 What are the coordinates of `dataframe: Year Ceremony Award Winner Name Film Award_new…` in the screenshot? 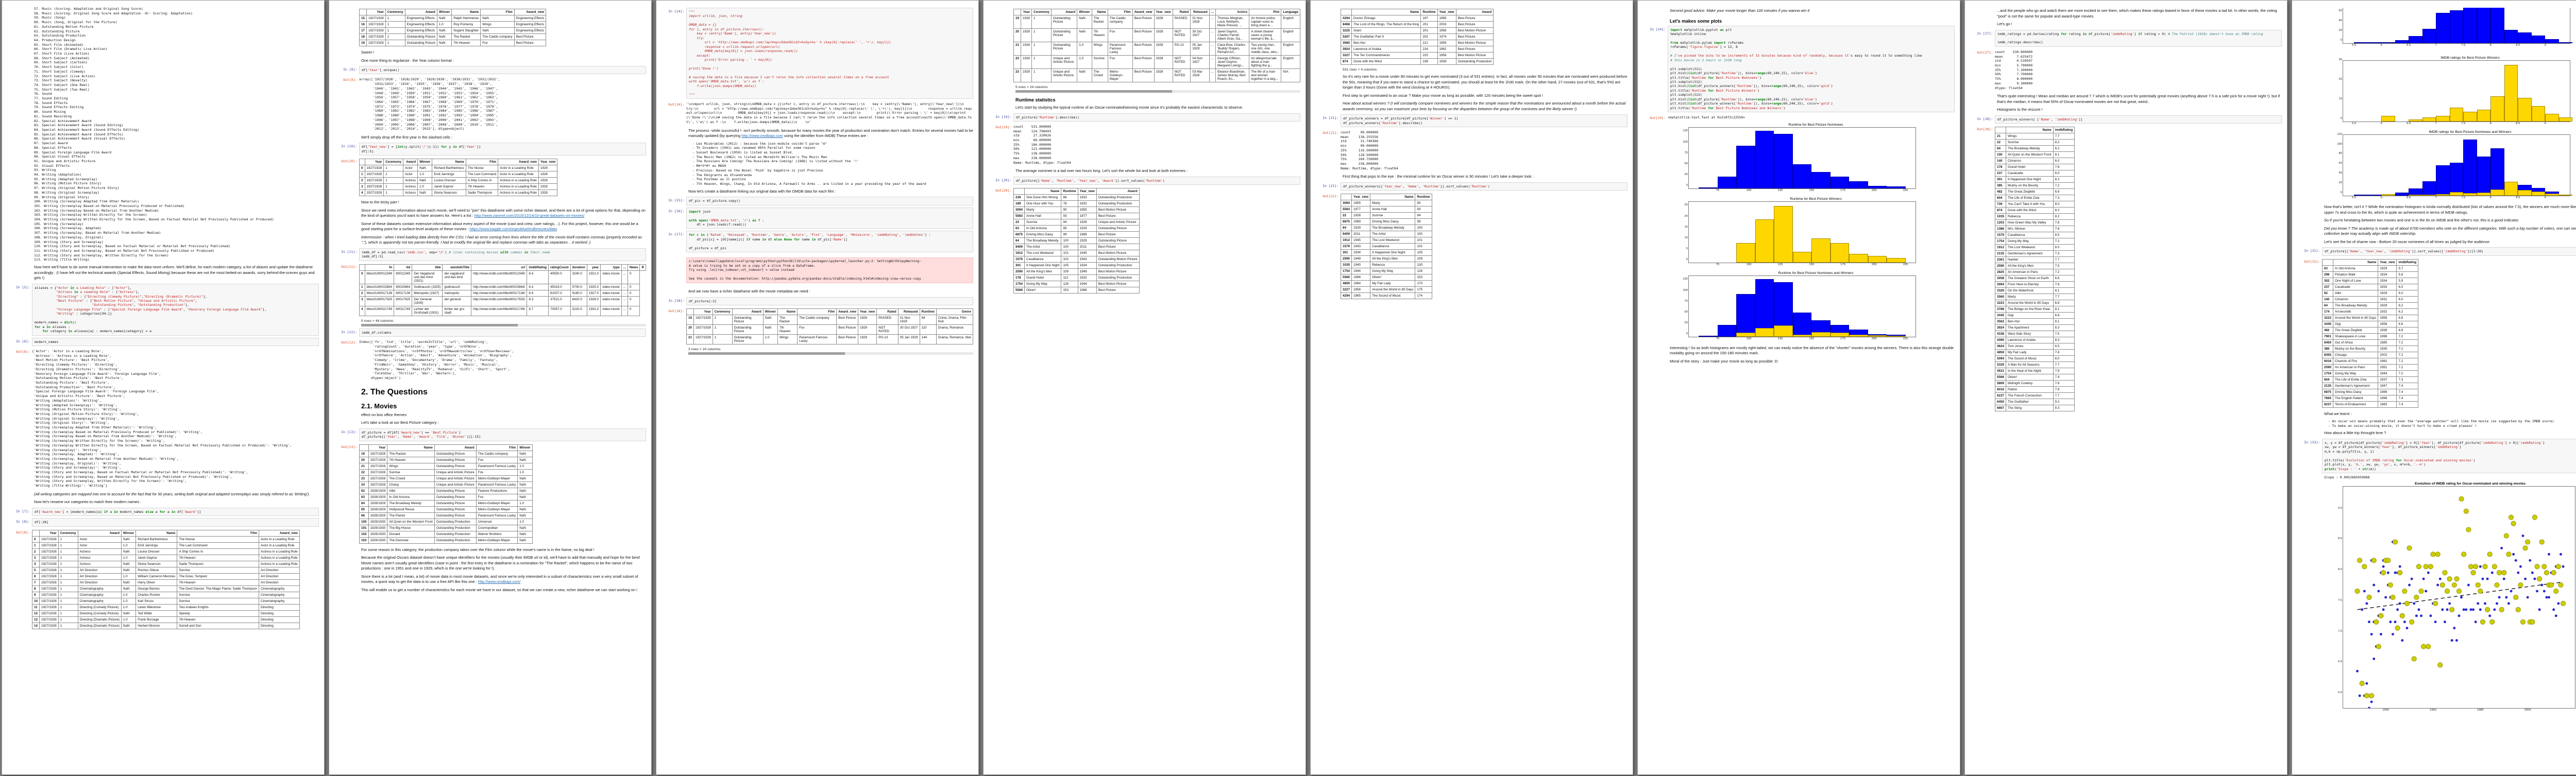 It's located at (458, 178).